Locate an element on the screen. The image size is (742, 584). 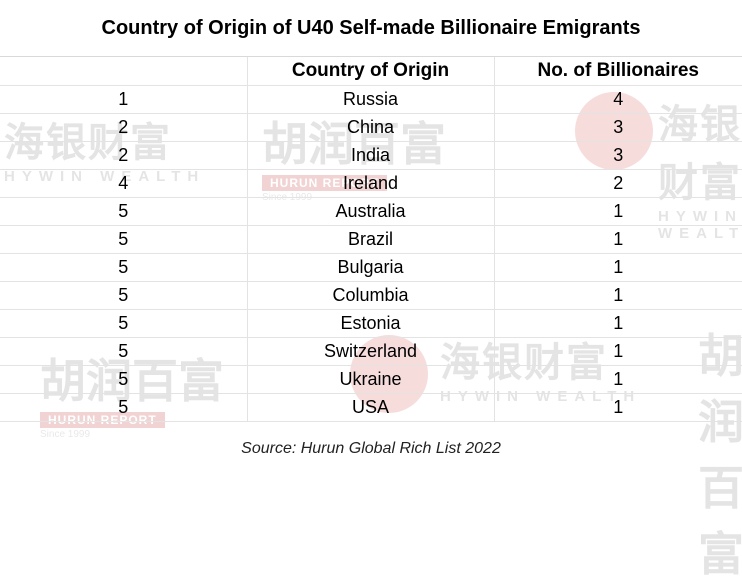
rank-cell: 4 is located at coordinates (124, 183).